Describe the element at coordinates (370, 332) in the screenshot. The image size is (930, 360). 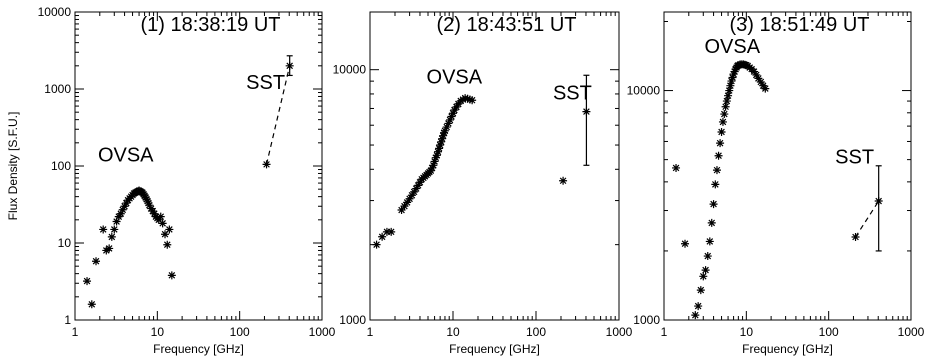
I see `x-tick-label: 1` at that location.